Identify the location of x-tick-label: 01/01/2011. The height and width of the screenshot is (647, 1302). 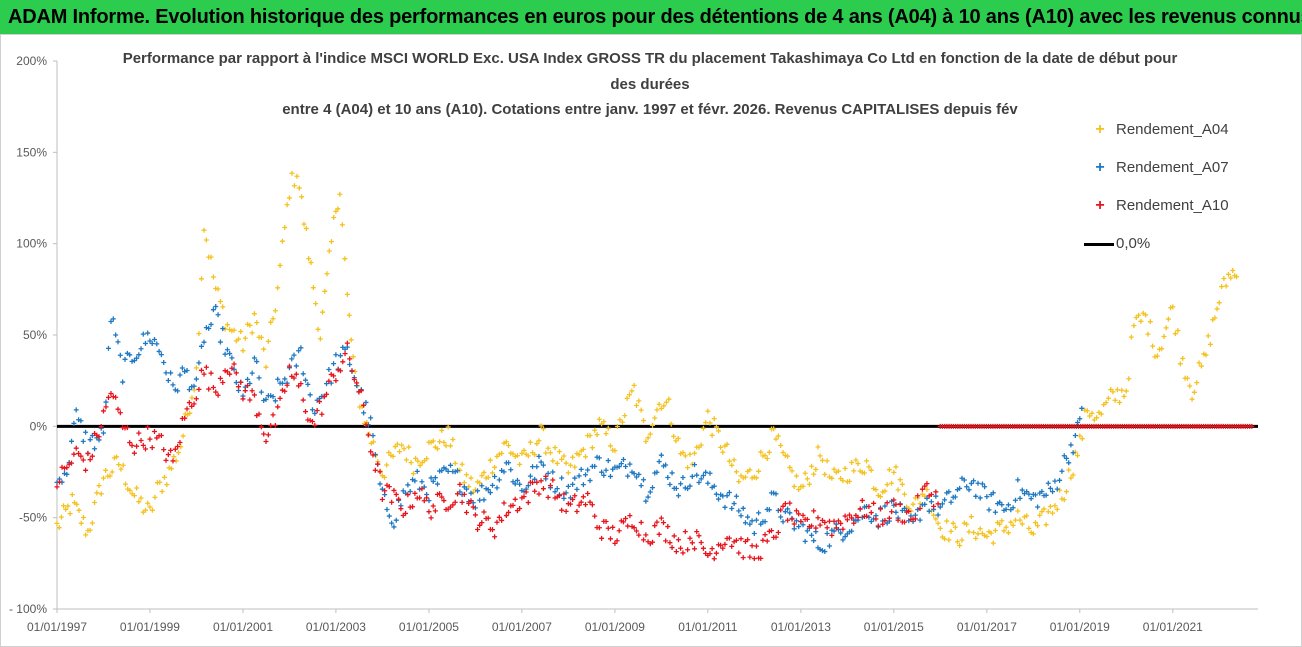
(707, 627).